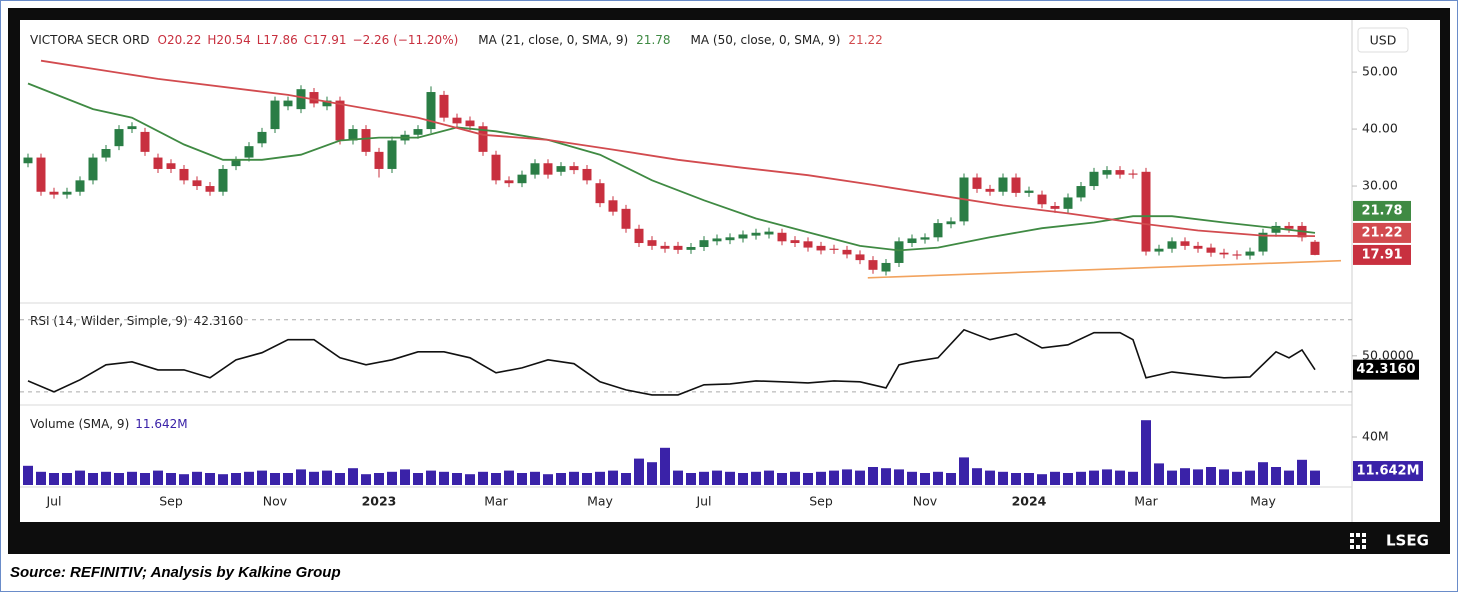  I want to click on y-tick-label: 40.00, so click(1380, 128).